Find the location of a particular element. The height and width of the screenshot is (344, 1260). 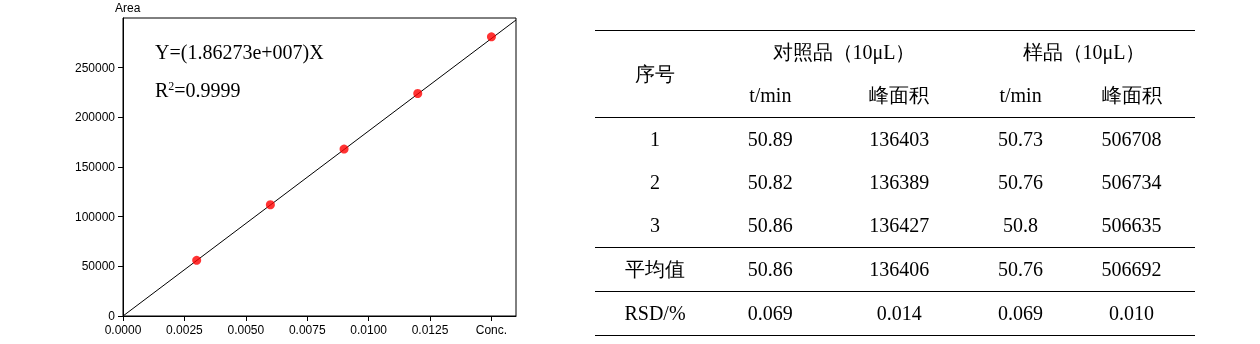

text: 136406 is located at coordinates (899, 269).